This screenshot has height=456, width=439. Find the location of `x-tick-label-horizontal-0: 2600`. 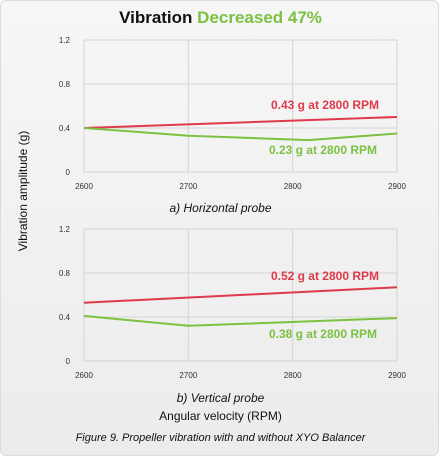

x-tick-label-horizontal-0: 2600 is located at coordinates (84, 186).